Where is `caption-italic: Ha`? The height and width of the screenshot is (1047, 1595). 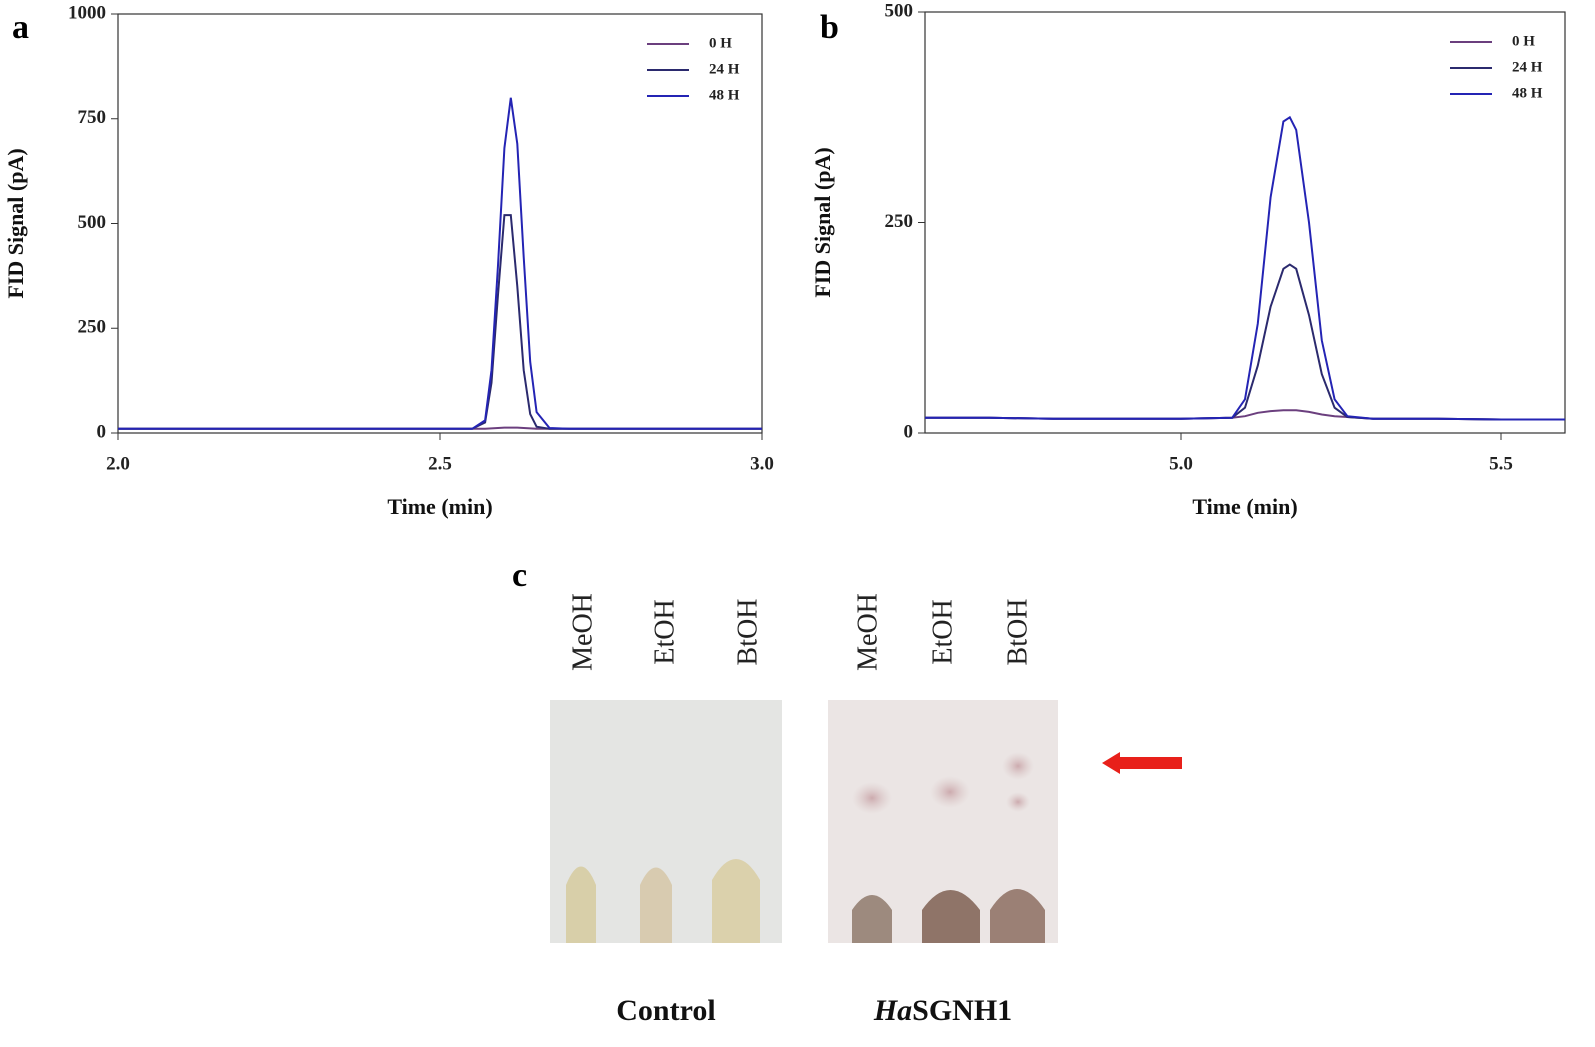
caption-italic: Ha is located at coordinates (892, 1010).